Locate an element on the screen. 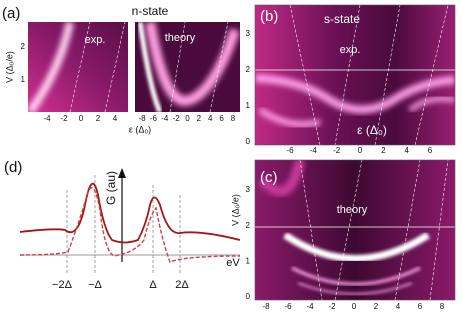 This screenshot has width=463, height=314. x-label: eV is located at coordinates (233, 263).